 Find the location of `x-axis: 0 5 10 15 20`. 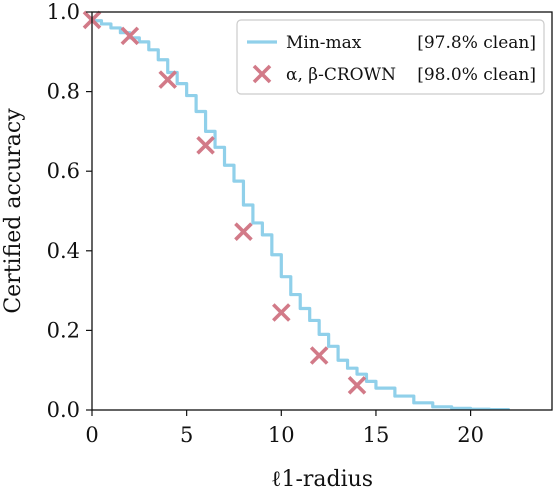

x-axis: 0 5 10 15 20 is located at coordinates (284, 428).